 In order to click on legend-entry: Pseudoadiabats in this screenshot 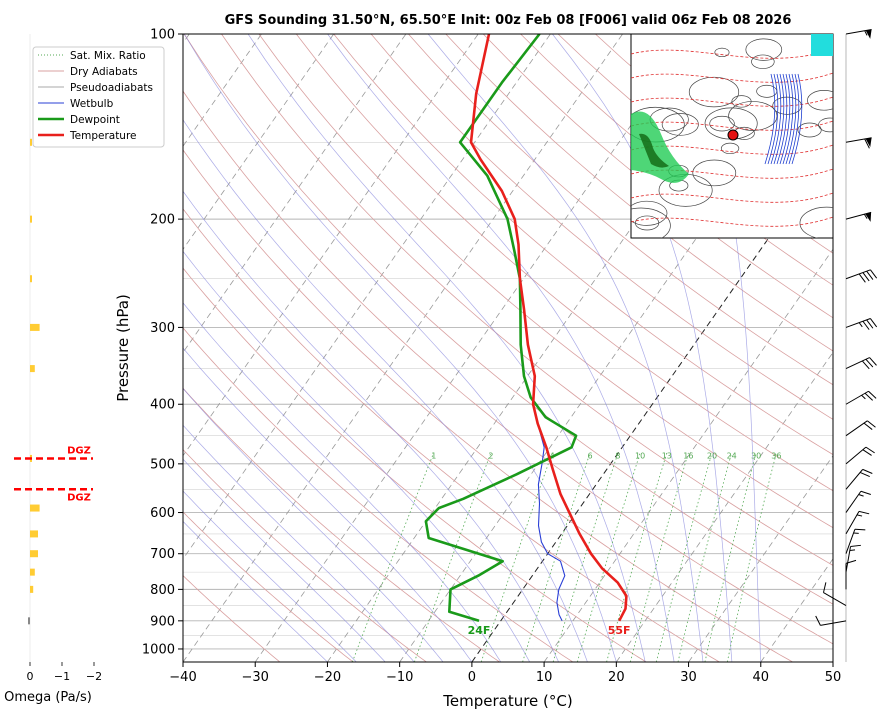, I will do `click(111, 88)`.